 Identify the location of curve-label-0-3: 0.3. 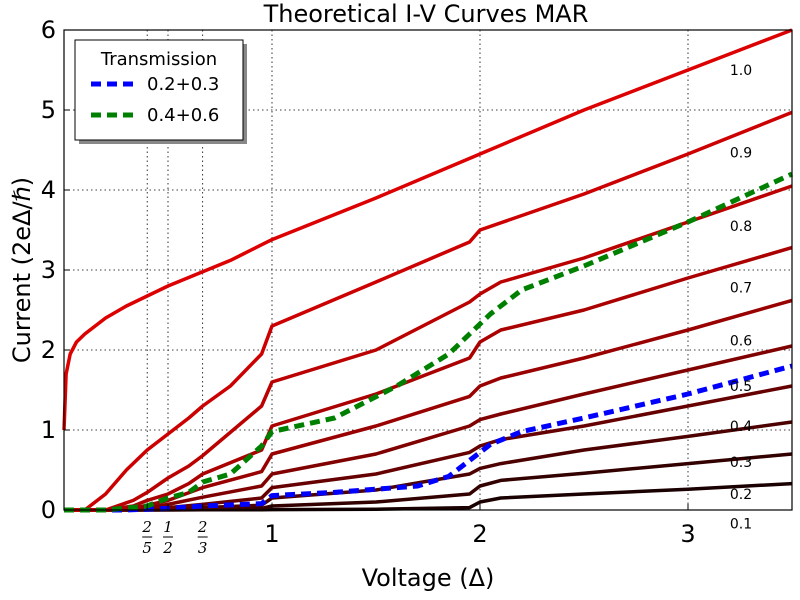
(741, 463).